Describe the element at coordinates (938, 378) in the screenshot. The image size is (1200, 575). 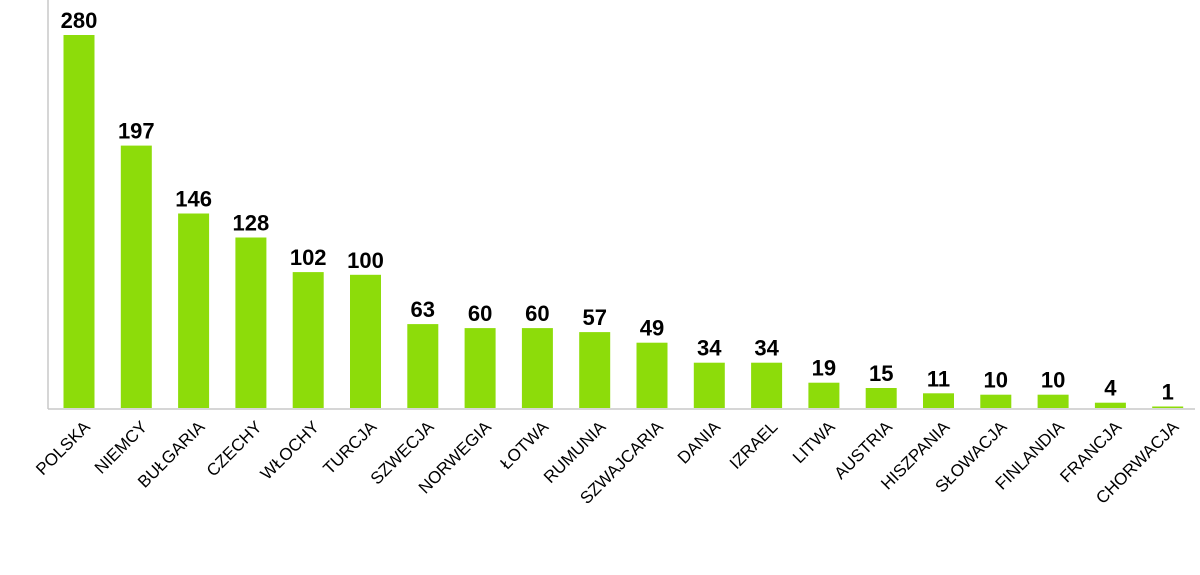
I see `value-label-hiszpania: 11` at that location.